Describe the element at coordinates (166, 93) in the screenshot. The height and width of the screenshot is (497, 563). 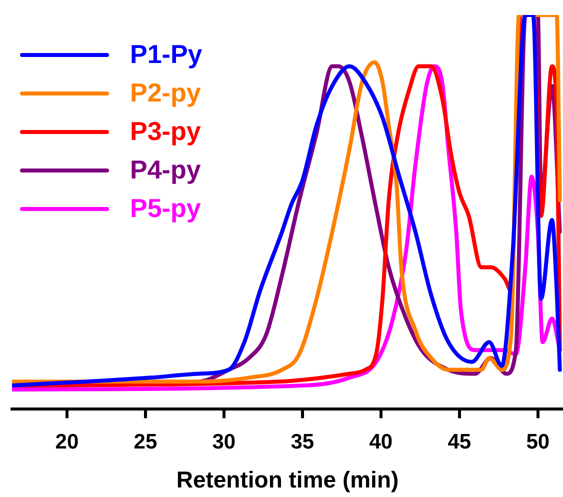
I see `legend-label: P2-py` at that location.